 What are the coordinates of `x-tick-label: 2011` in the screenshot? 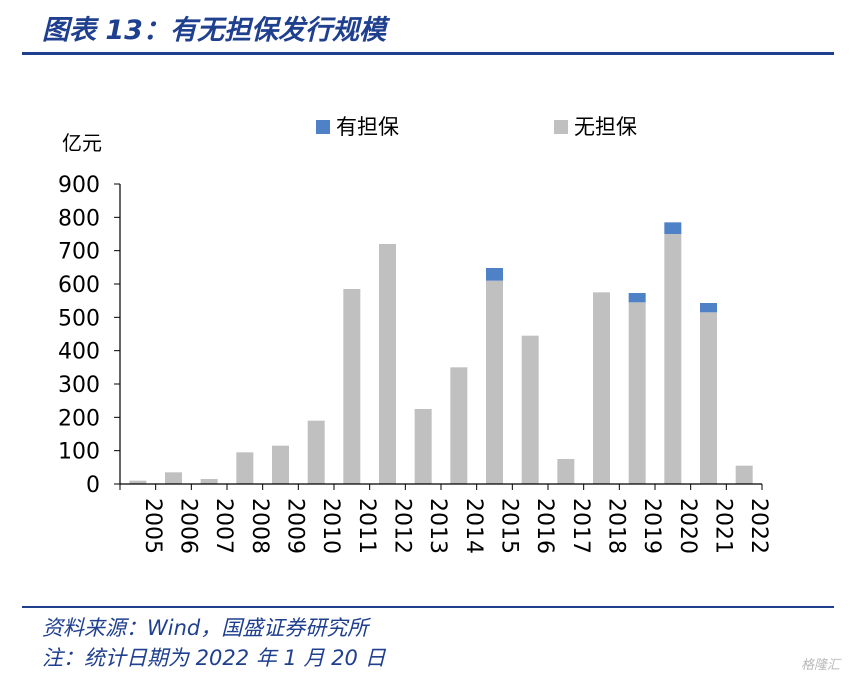 It's located at (366, 526).